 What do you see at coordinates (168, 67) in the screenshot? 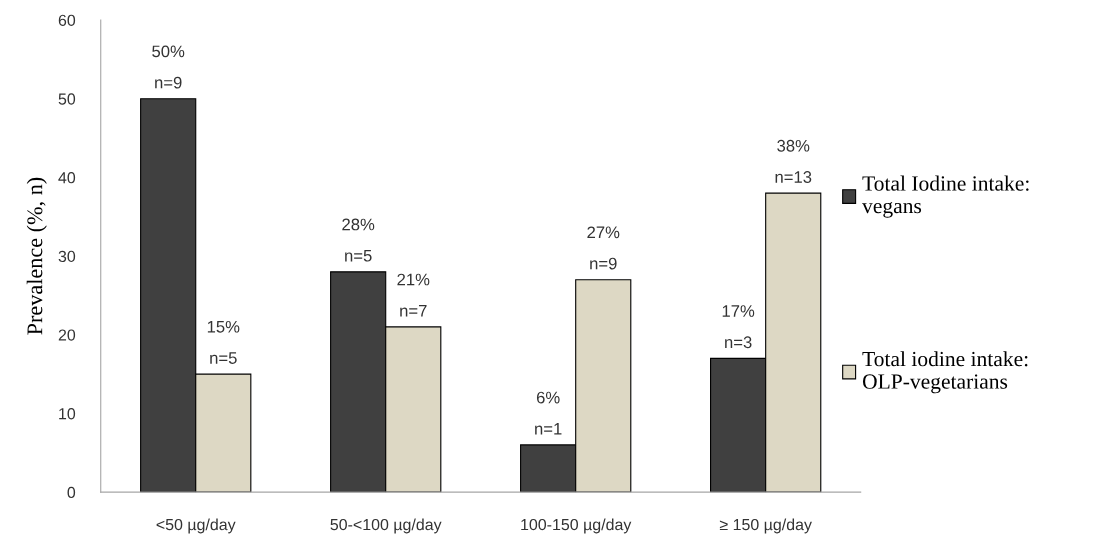
I see `data-label: 50% n=9` at bounding box center [168, 67].